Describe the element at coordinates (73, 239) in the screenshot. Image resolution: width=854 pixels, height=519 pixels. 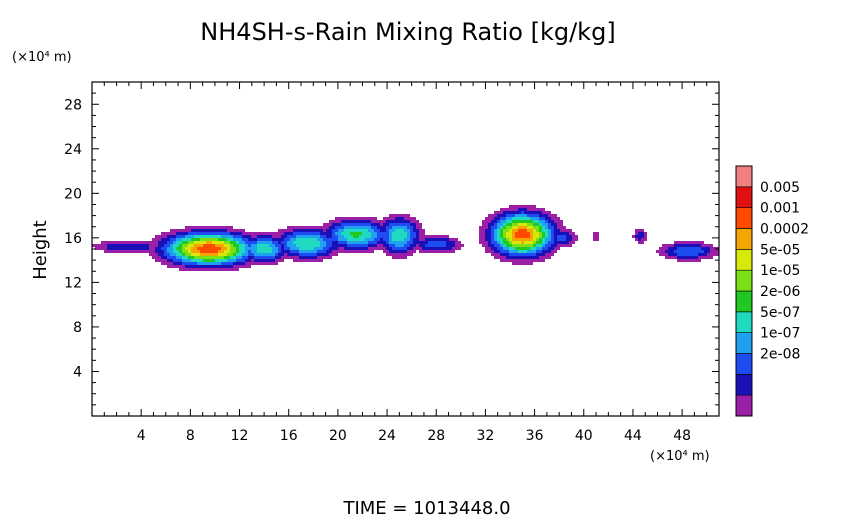
I see `y-tick-label: 16` at that location.